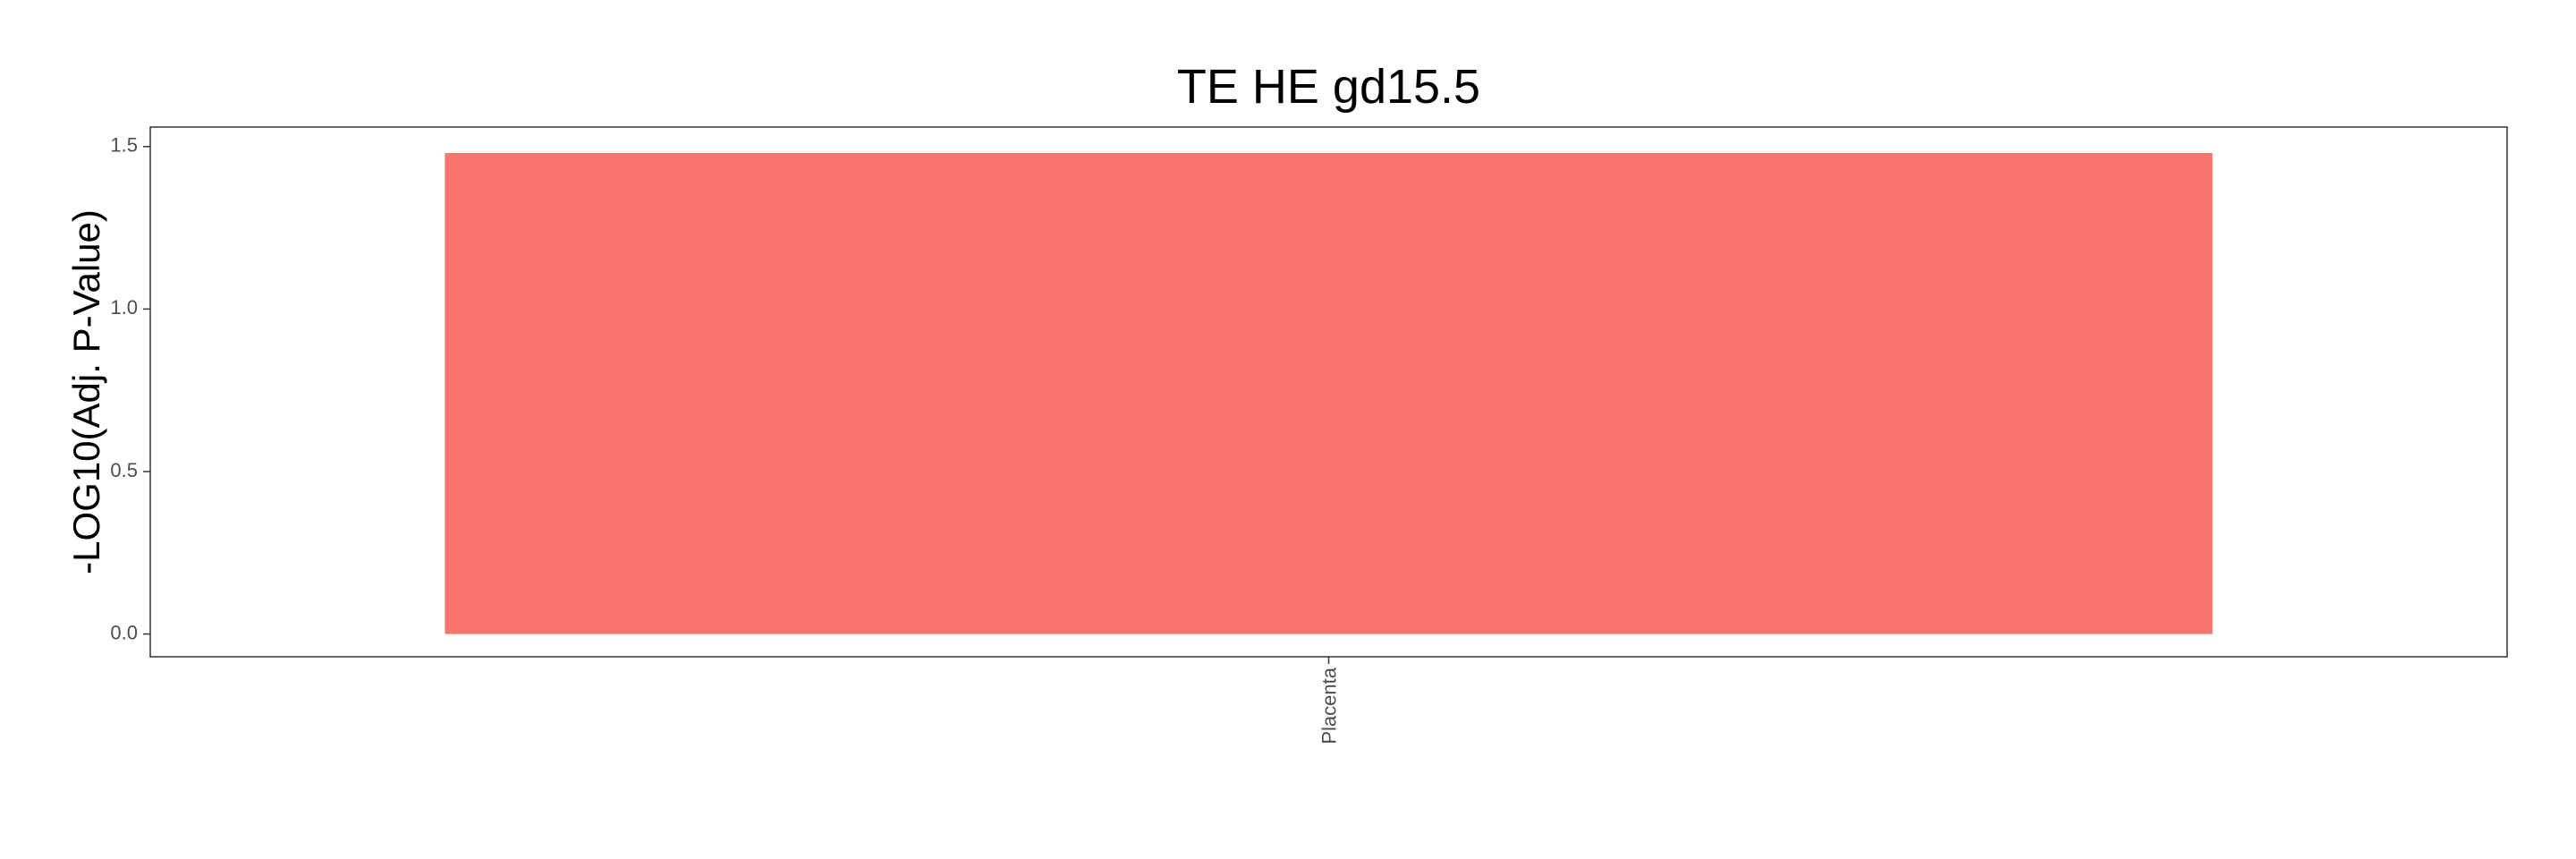 The height and width of the screenshot is (859, 2576). What do you see at coordinates (124, 145) in the screenshot?
I see `y-tick-label: 1.5` at bounding box center [124, 145].